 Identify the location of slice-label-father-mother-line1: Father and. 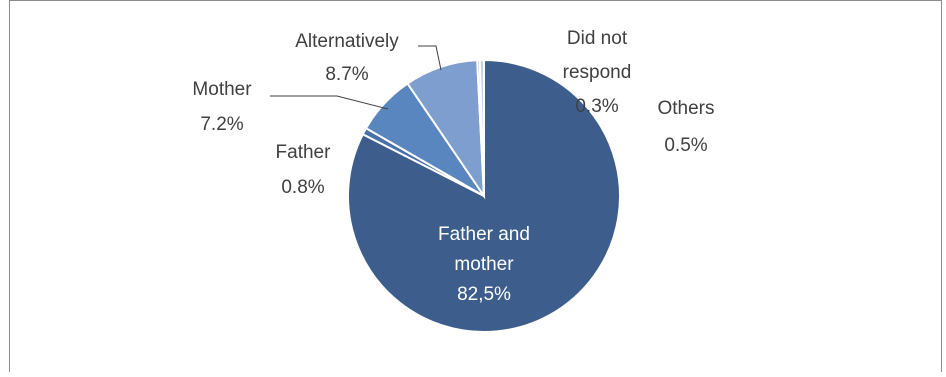
(484, 234).